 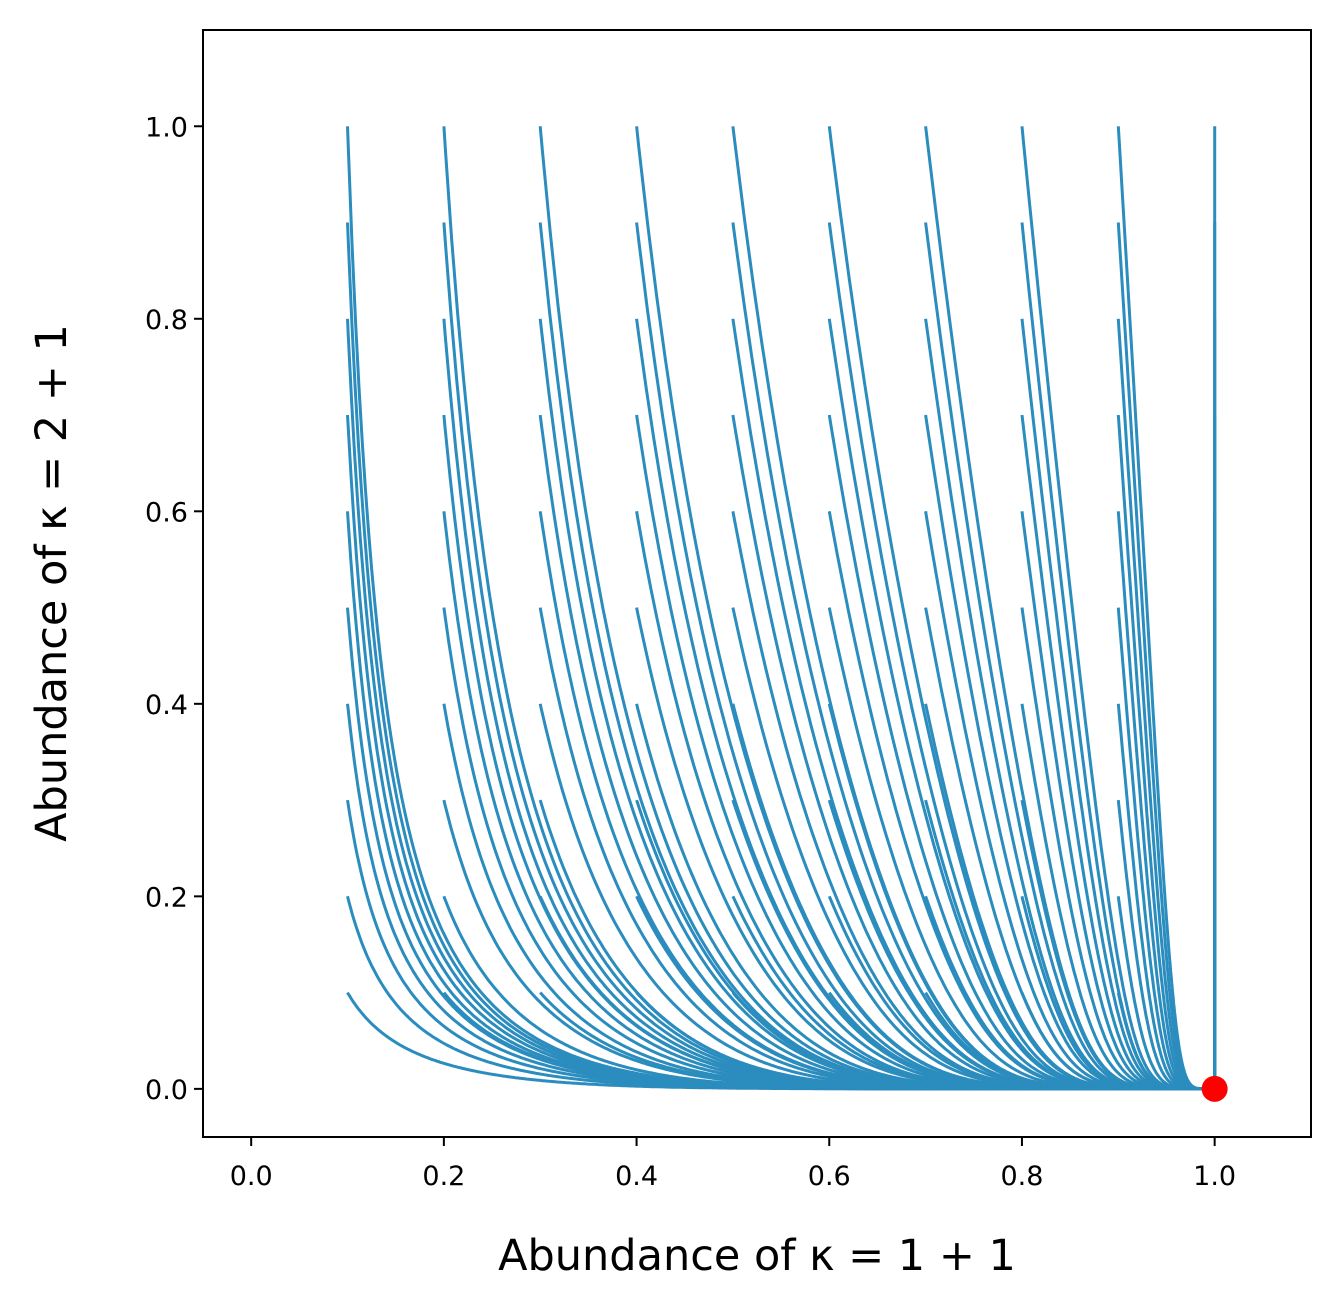 I want to click on fixed-point-marker, so click(x=1214, y=1088).